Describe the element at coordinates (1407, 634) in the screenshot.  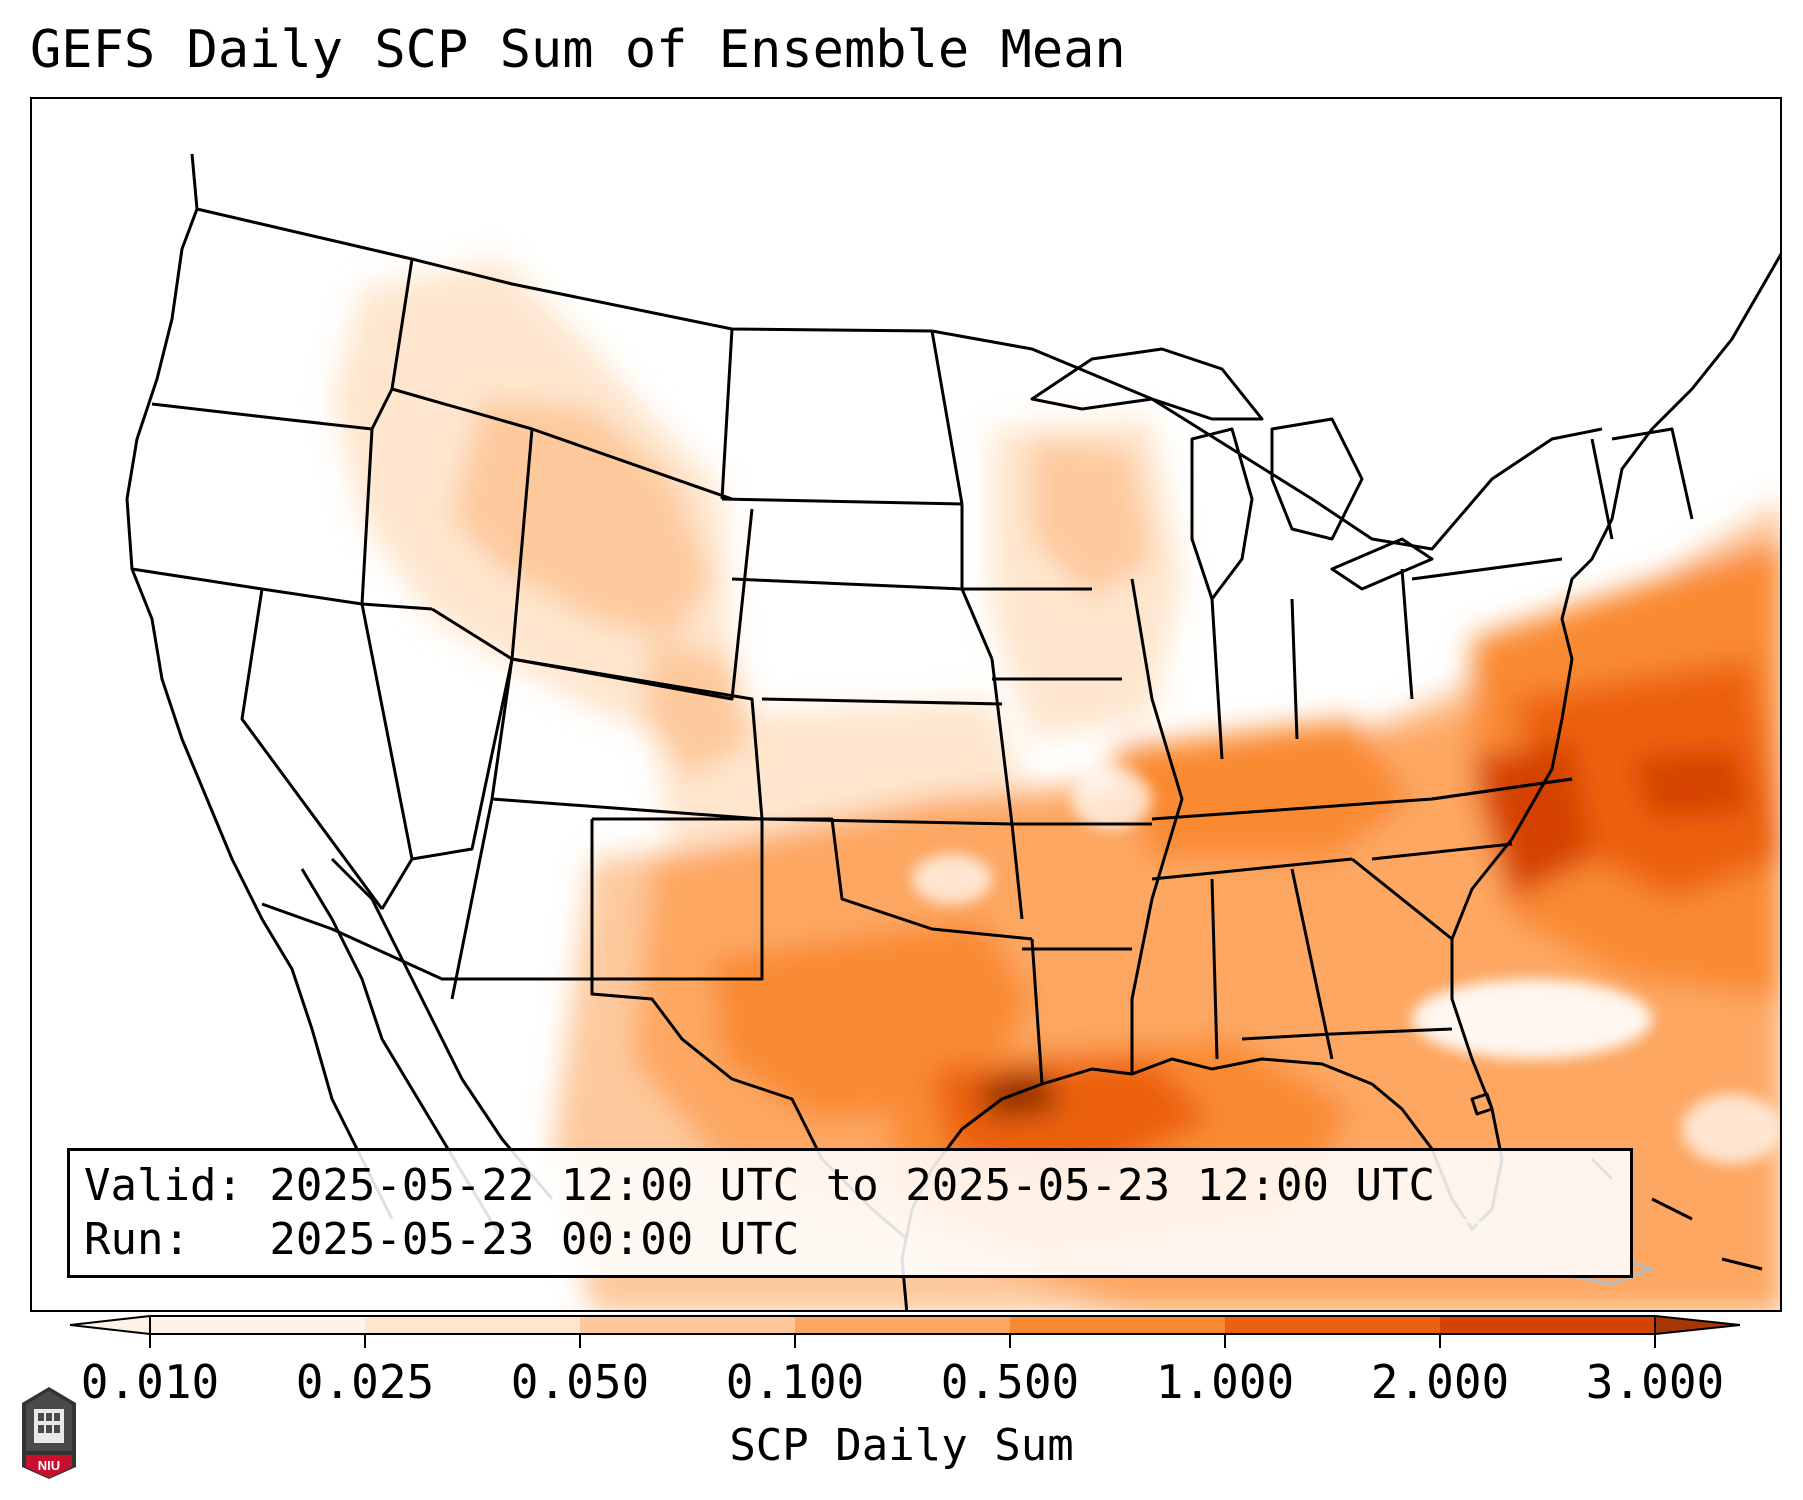
I see `state-oh-pa` at that location.